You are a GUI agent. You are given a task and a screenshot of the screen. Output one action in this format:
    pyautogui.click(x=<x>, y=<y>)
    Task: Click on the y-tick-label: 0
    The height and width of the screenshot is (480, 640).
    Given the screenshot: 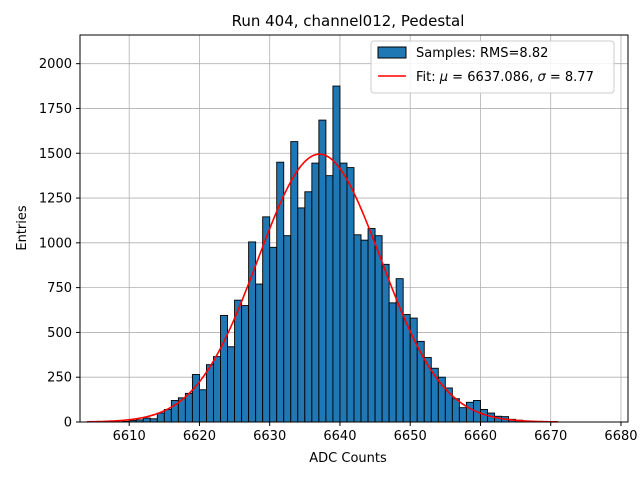 What is the action you would take?
    pyautogui.click(x=68, y=423)
    